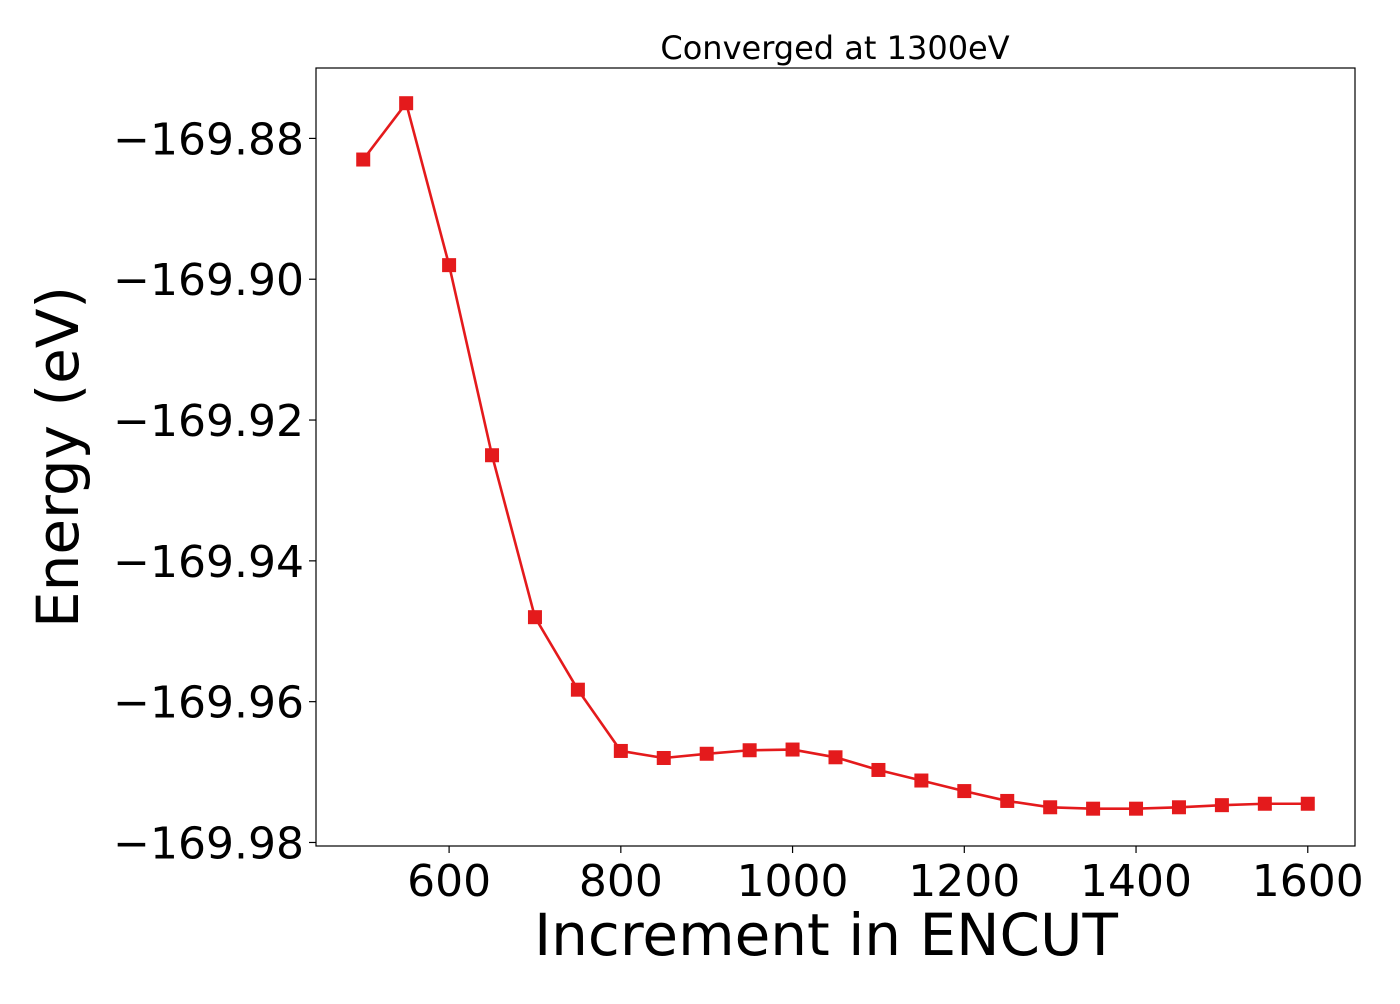  Describe the element at coordinates (58, 457) in the screenshot. I see `y-axis-label: Energy (eV)` at that location.